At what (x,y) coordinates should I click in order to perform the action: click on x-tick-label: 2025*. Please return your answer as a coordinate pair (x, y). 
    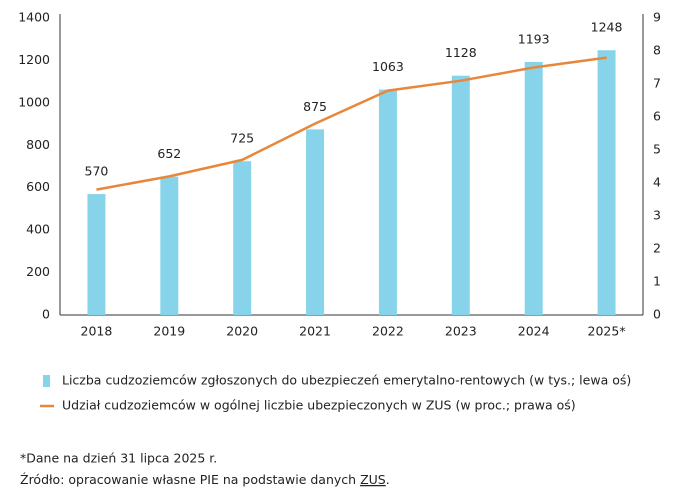
    Looking at the image, I should click on (607, 331).